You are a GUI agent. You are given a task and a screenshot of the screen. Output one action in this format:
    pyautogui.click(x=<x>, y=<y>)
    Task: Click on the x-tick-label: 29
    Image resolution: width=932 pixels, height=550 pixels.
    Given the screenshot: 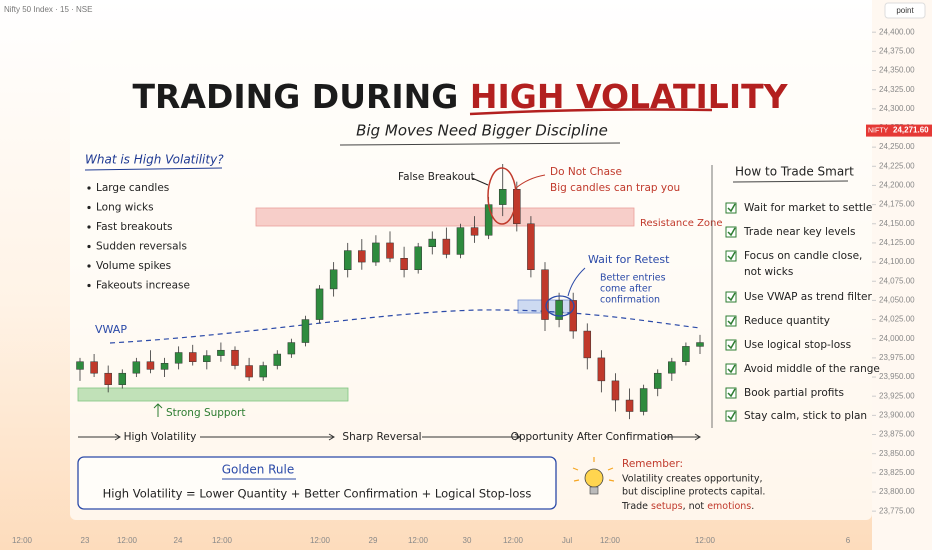 What is the action you would take?
    pyautogui.click(x=373, y=540)
    